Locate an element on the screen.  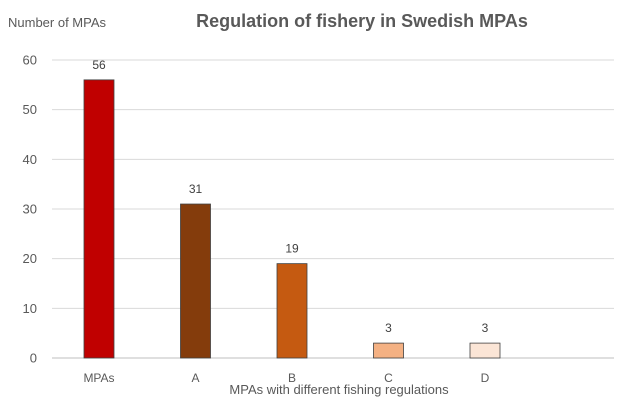
y-tick-label: 30 is located at coordinates (30, 209).